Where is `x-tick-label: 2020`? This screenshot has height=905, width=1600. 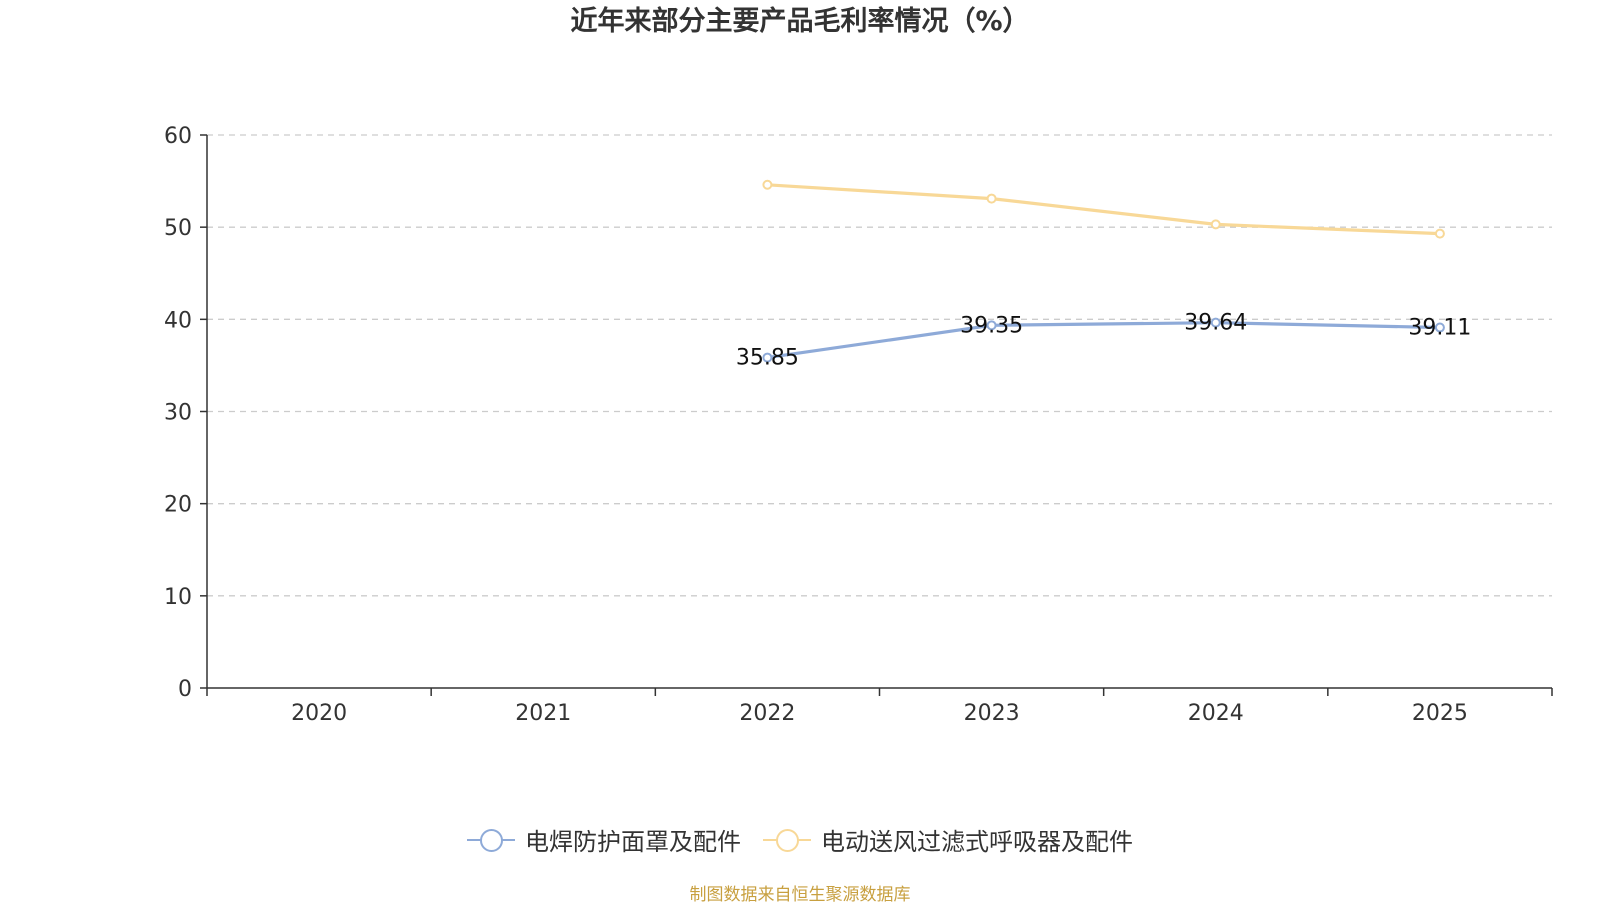
x-tick-label: 2020 is located at coordinates (319, 713).